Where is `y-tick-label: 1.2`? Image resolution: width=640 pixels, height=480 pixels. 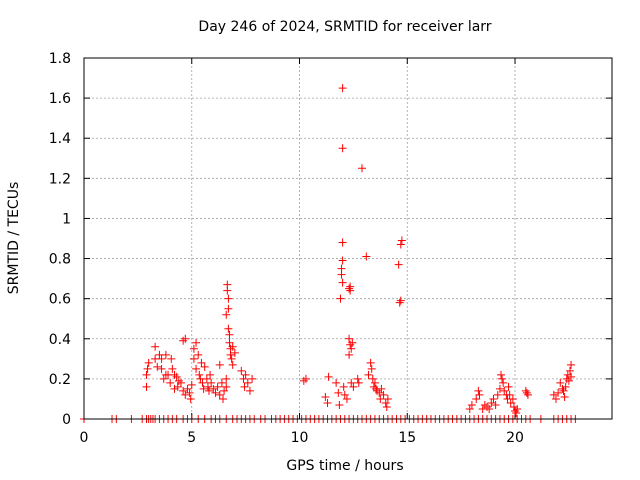 y-tick-label: 1.2 is located at coordinates (60, 179).